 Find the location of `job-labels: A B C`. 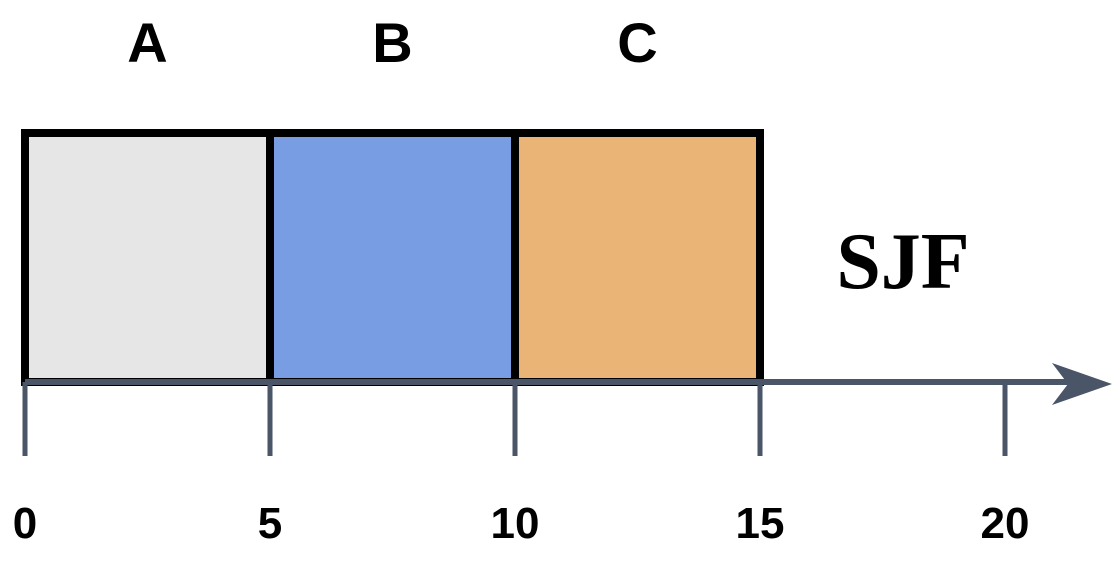

job-labels: A B C is located at coordinates (392, 42).